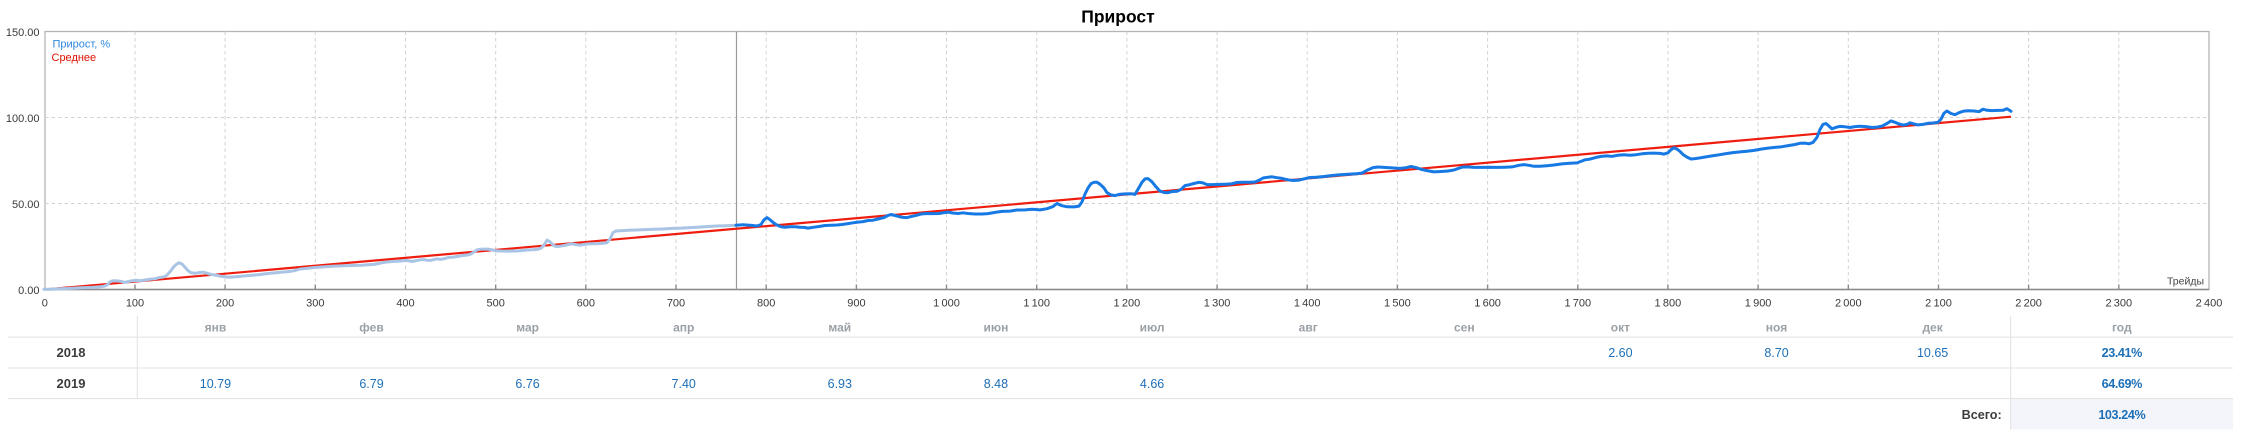 The height and width of the screenshot is (442, 2253). What do you see at coordinates (840, 384) in the screenshot?
I see `svg-text: 6.93` at bounding box center [840, 384].